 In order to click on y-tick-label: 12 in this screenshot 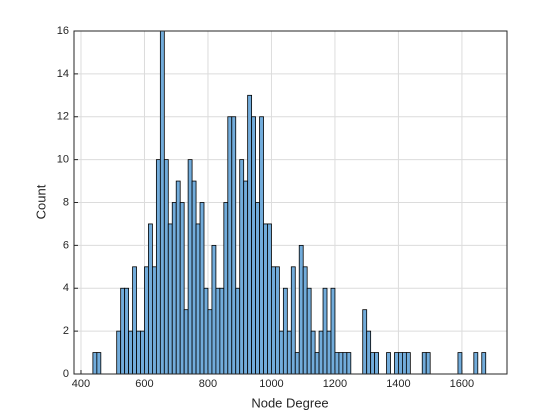, I will do `click(63, 117)`.